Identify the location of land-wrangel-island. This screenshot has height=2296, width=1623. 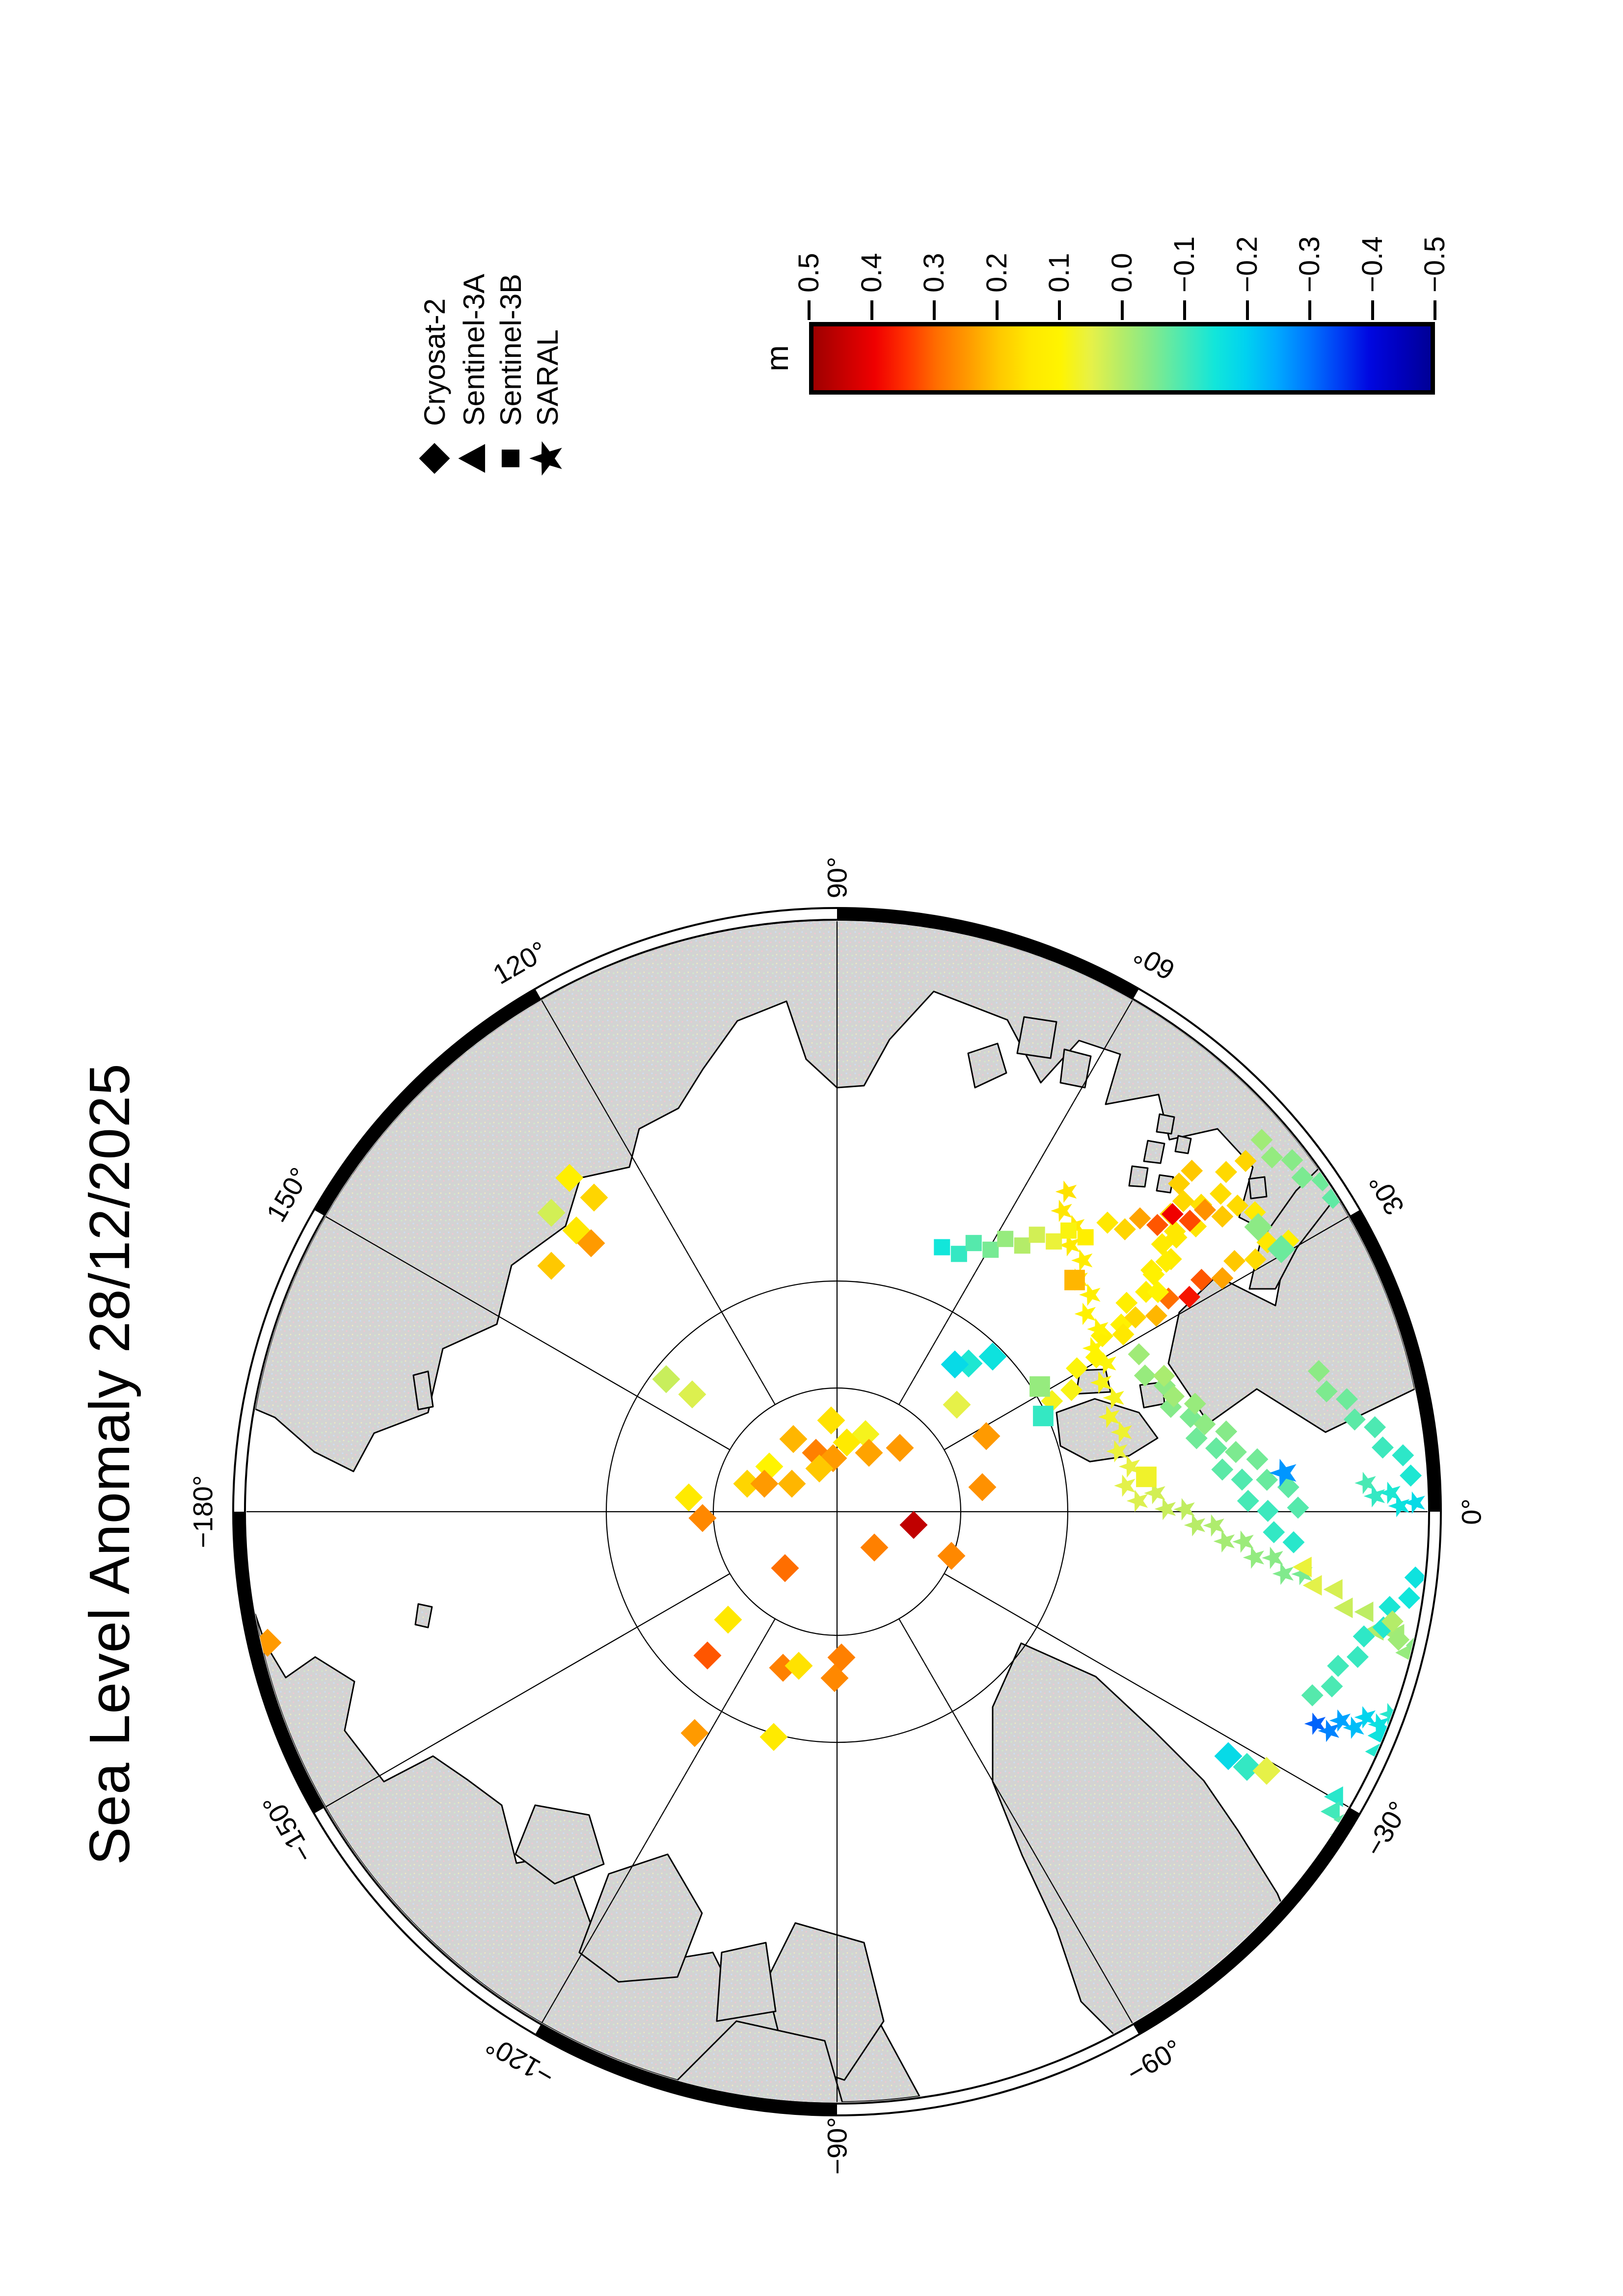
(423, 1390).